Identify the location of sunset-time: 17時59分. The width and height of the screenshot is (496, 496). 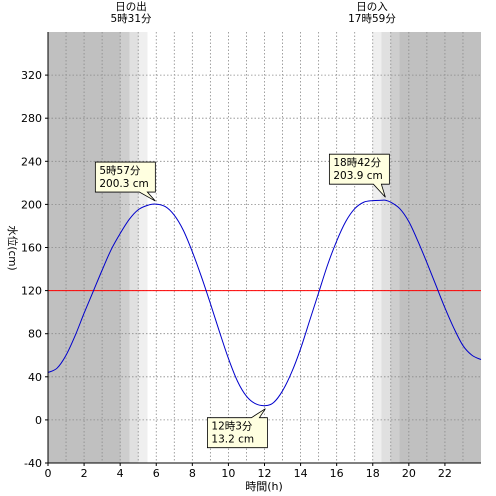
(372, 19).